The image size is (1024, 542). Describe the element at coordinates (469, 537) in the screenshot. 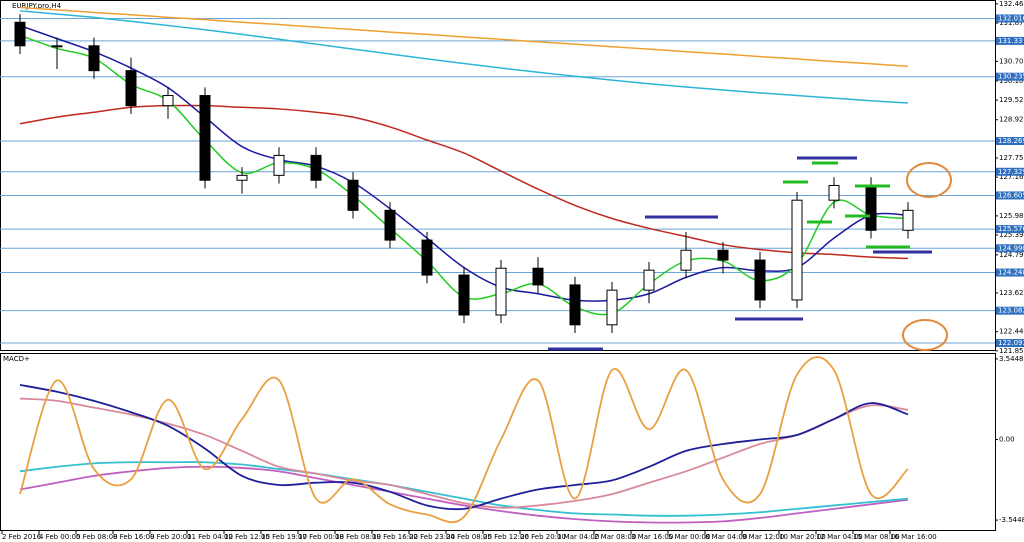

I see `x-tick-label: 24 Feb 08:00` at that location.